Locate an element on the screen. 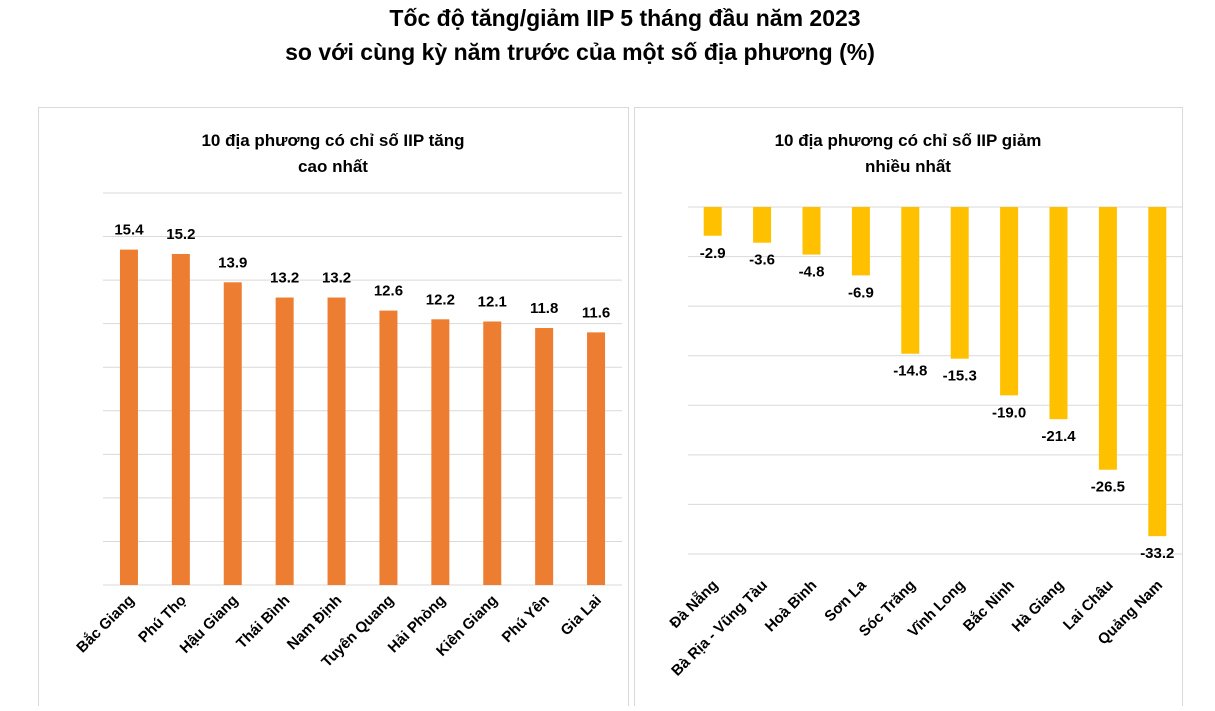  data-label: -26.5 is located at coordinates (1108, 487).